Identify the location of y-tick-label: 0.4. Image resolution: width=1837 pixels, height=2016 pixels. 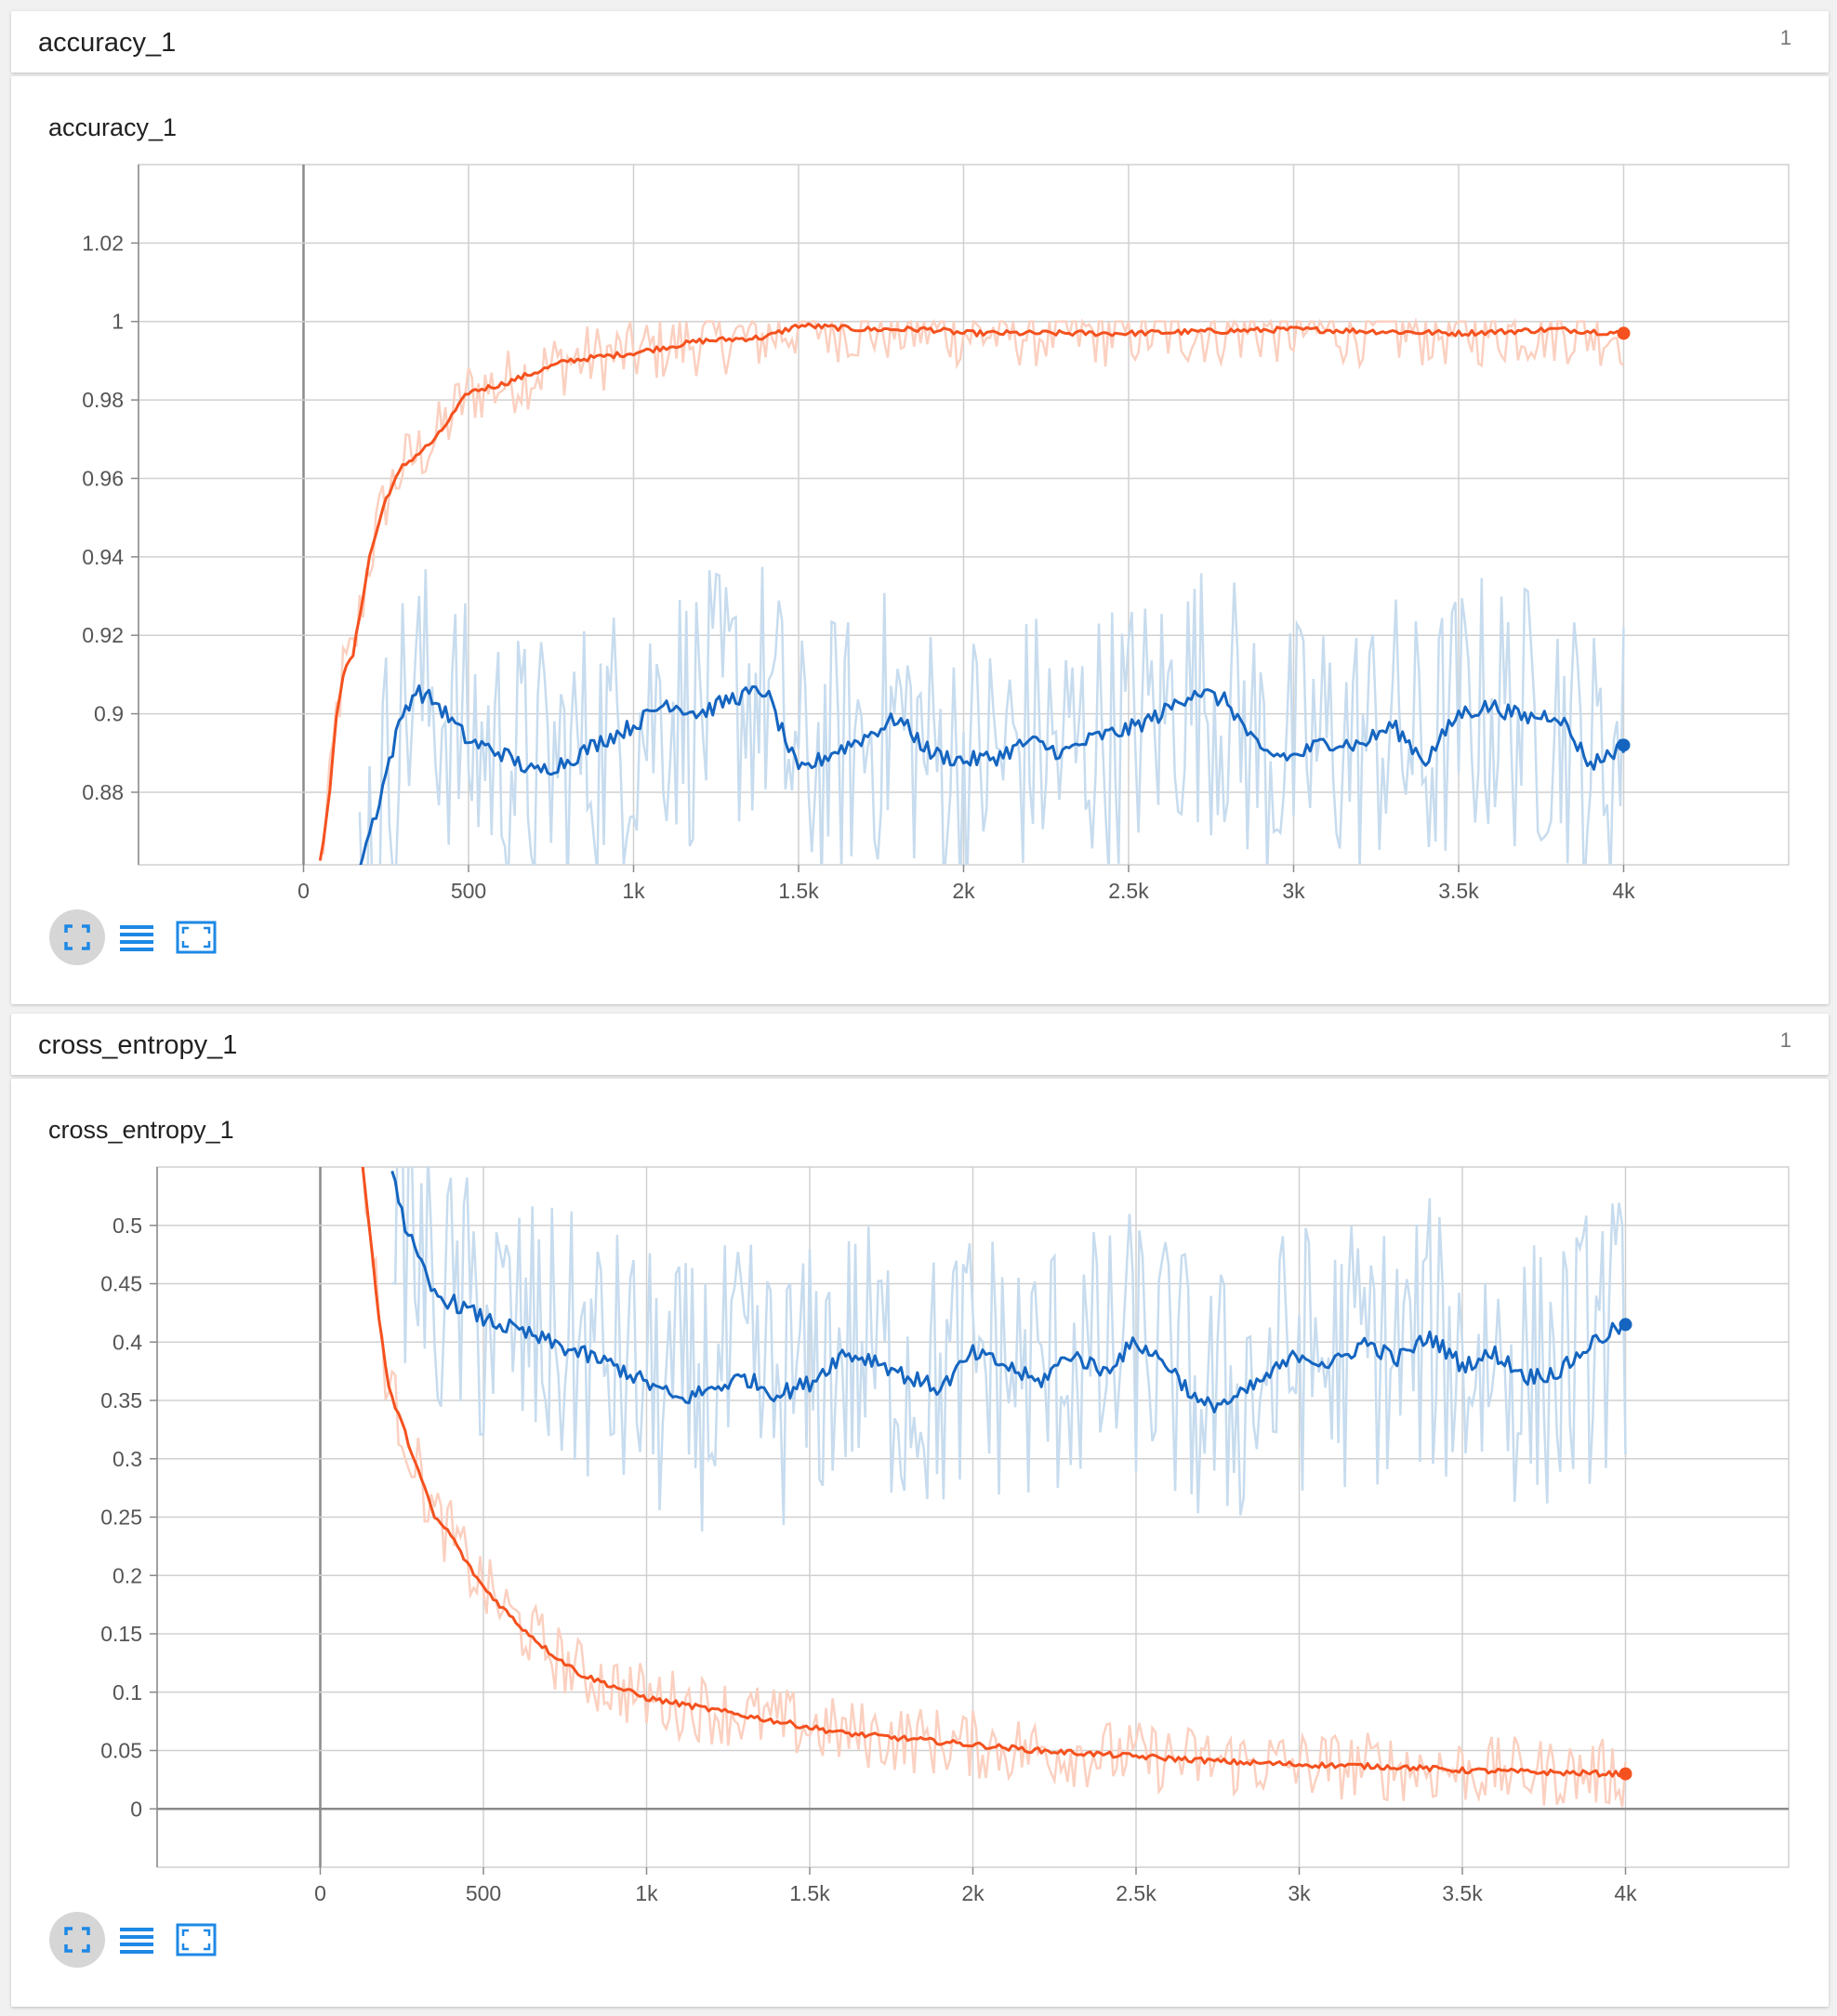
(127, 1342).